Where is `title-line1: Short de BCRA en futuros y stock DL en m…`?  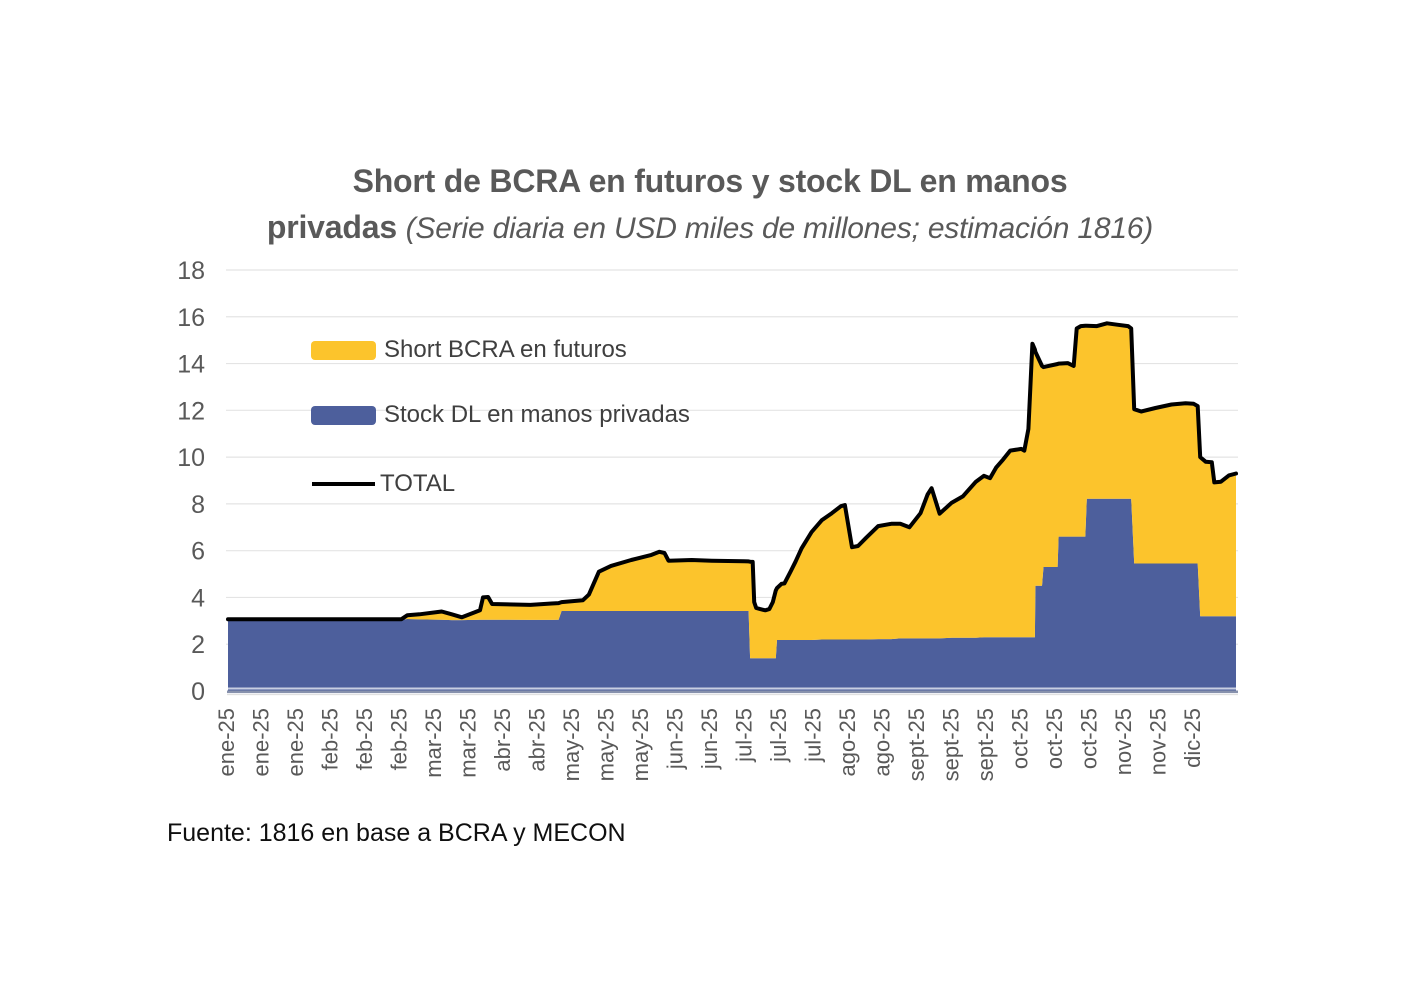
title-line1: Short de BCRA en futuros y stock DL en m… is located at coordinates (710, 181).